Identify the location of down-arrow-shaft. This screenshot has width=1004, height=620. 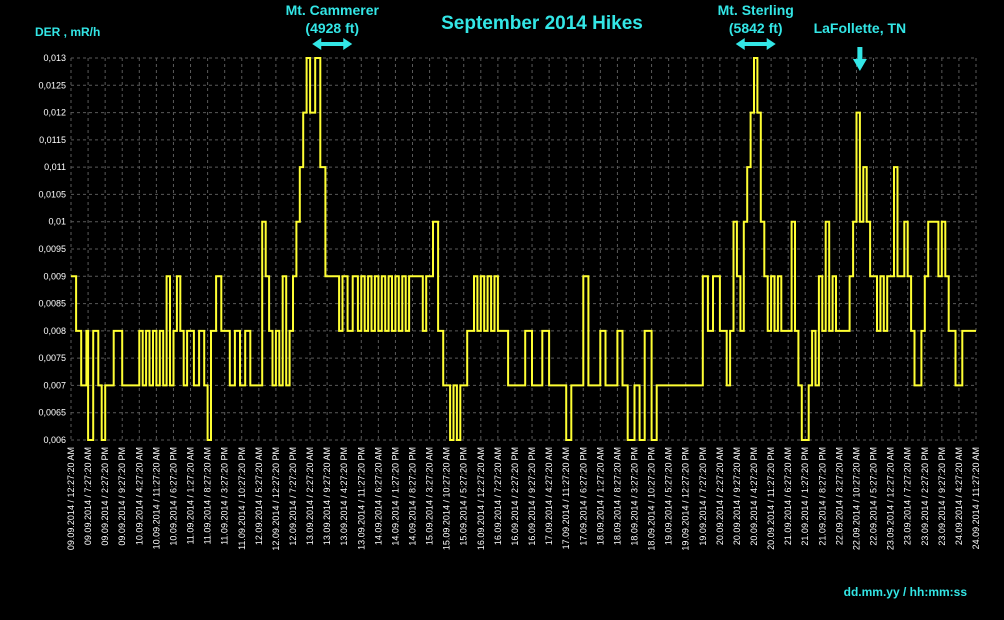
(860, 53).